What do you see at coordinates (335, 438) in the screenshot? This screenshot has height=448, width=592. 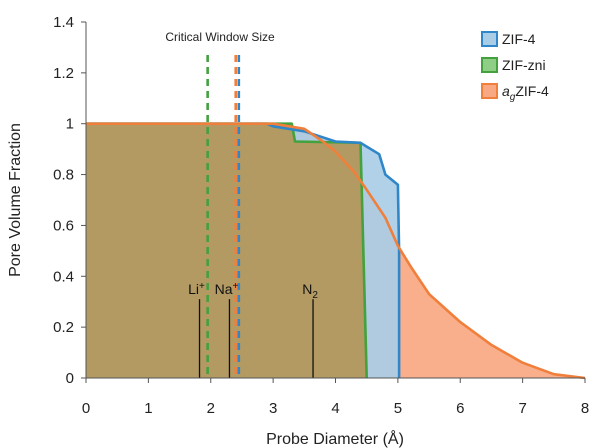 I see `x-axis-title: Probe Diameter (Å)` at bounding box center [335, 438].